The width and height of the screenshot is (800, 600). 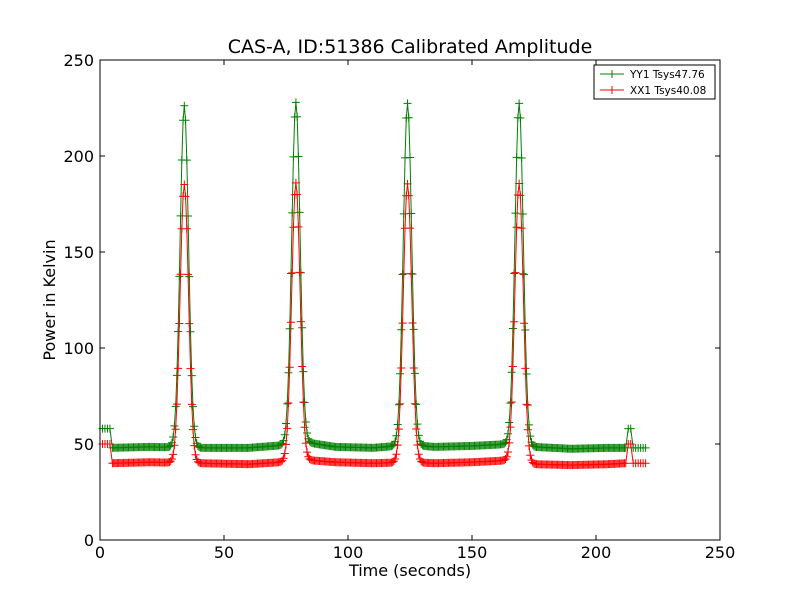 What do you see at coordinates (667, 75) in the screenshot?
I see `legend-label-yy1: YY1 Tsys47.76` at bounding box center [667, 75].